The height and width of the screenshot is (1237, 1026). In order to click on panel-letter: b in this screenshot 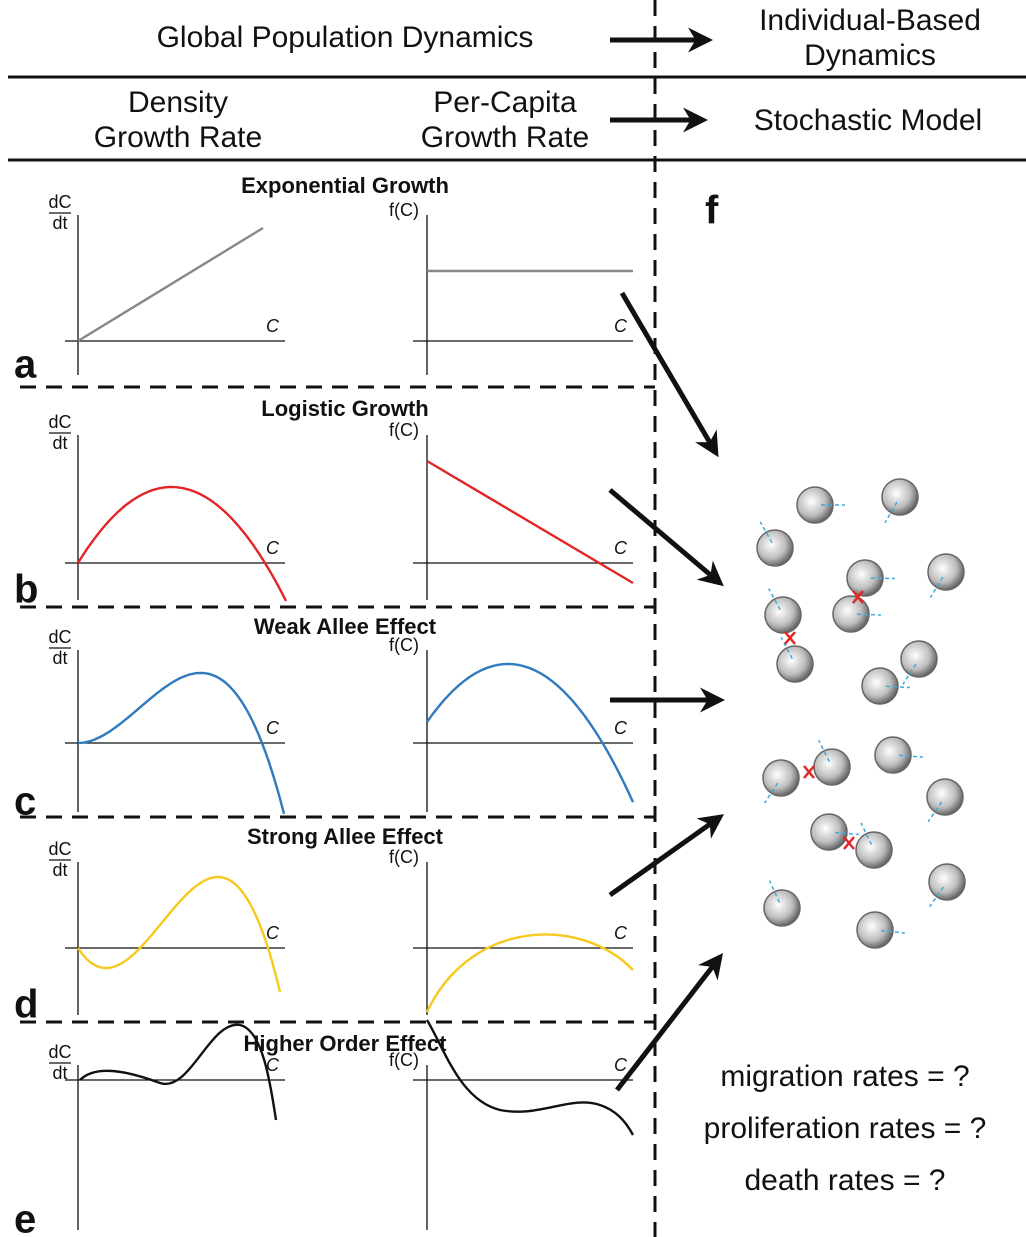, I will do `click(26, 590)`.